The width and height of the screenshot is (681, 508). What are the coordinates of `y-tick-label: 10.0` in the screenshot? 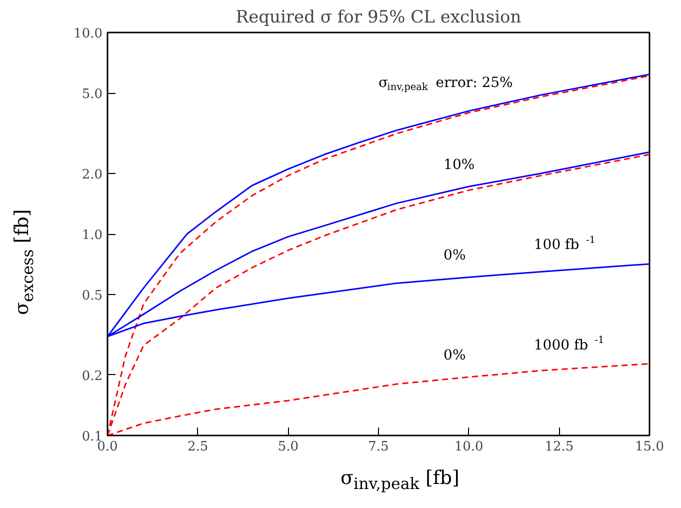 It's located at (88, 34).